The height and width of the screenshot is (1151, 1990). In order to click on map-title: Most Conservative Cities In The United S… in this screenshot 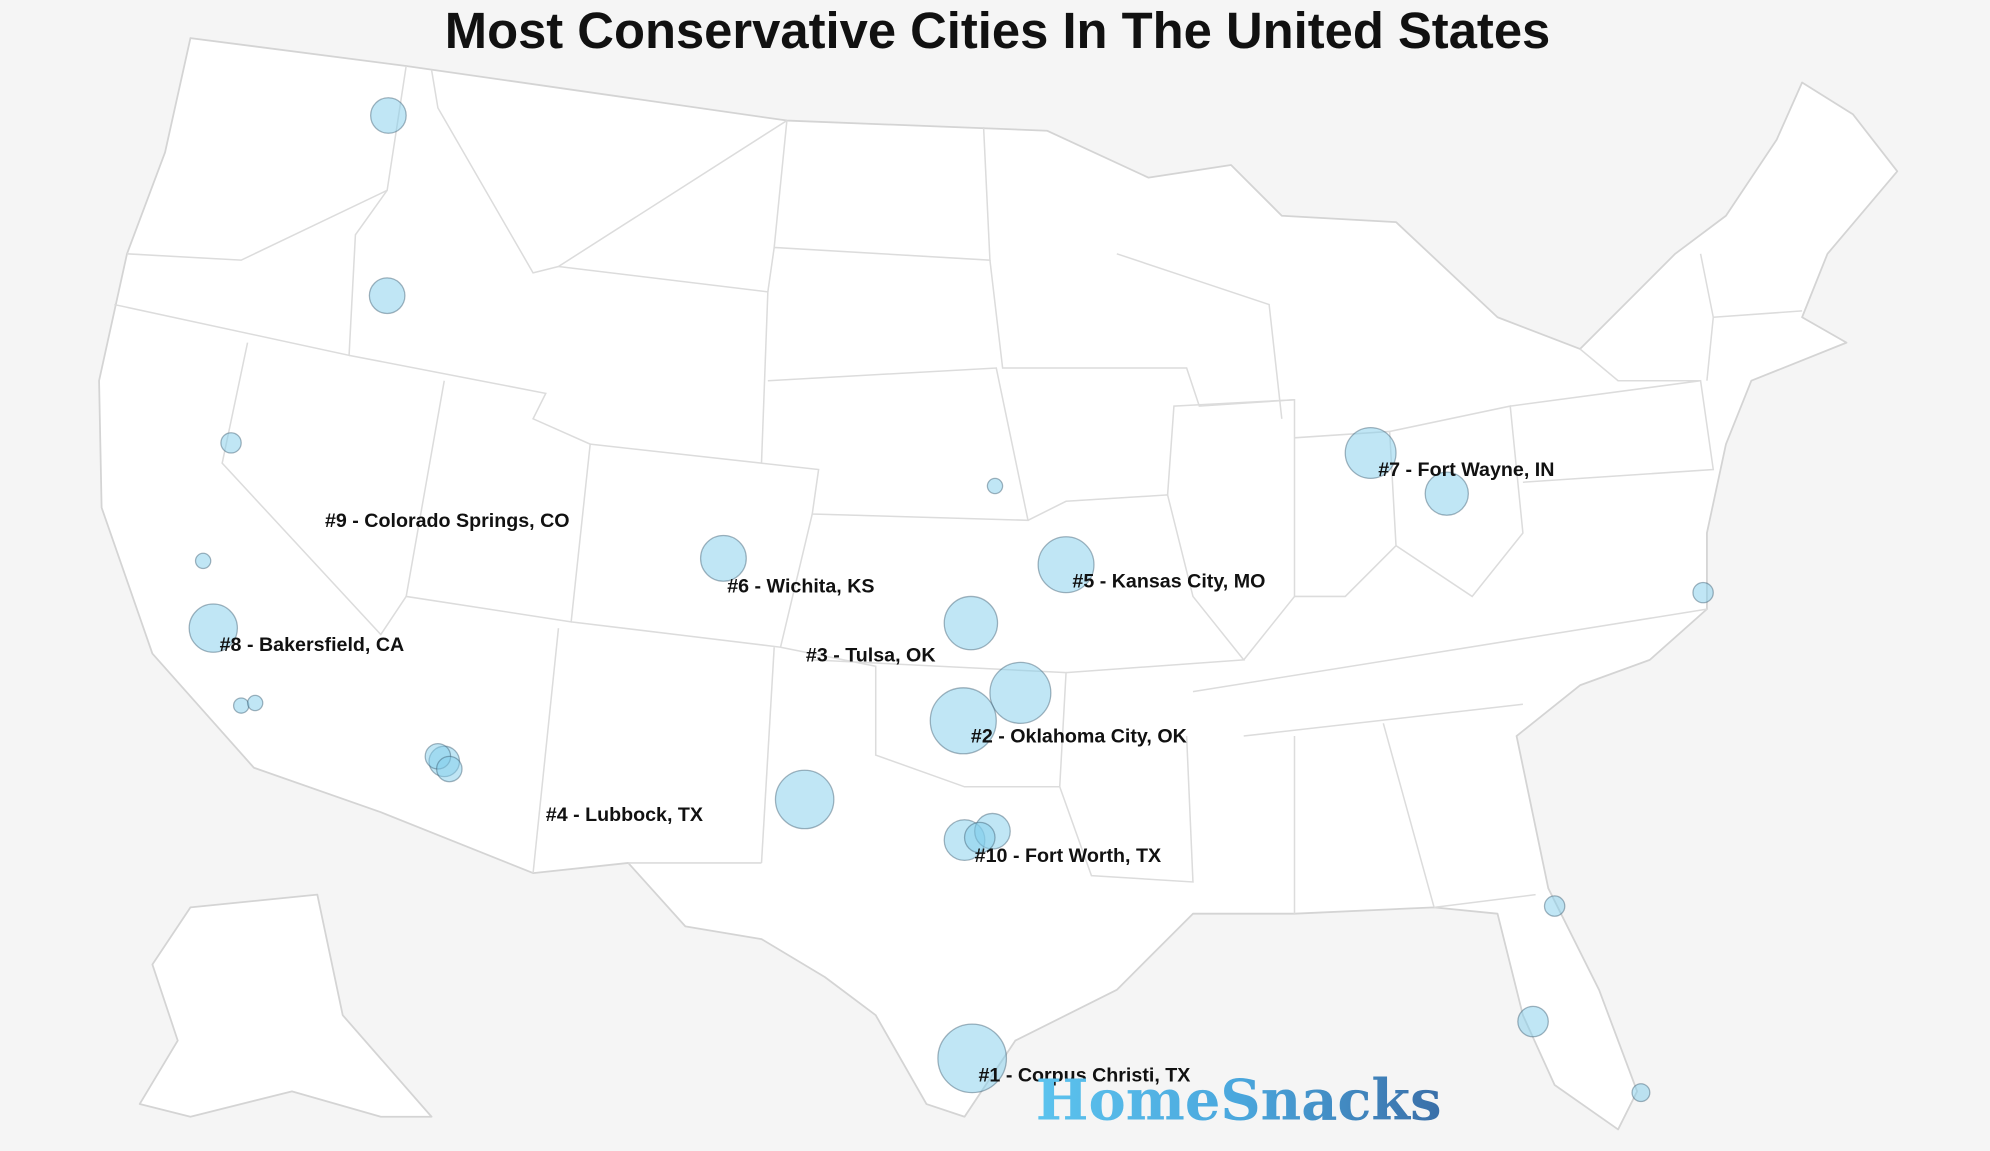, I will do `click(997, 30)`.